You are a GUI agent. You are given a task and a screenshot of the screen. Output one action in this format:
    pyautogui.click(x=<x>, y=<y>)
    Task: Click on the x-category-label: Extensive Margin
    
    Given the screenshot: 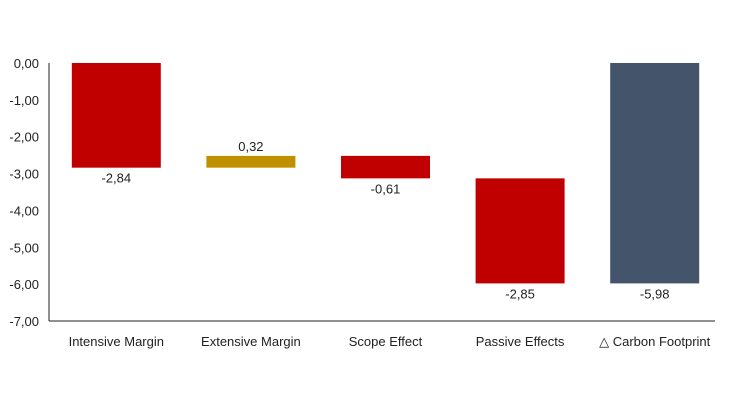 What is the action you would take?
    pyautogui.click(x=251, y=341)
    